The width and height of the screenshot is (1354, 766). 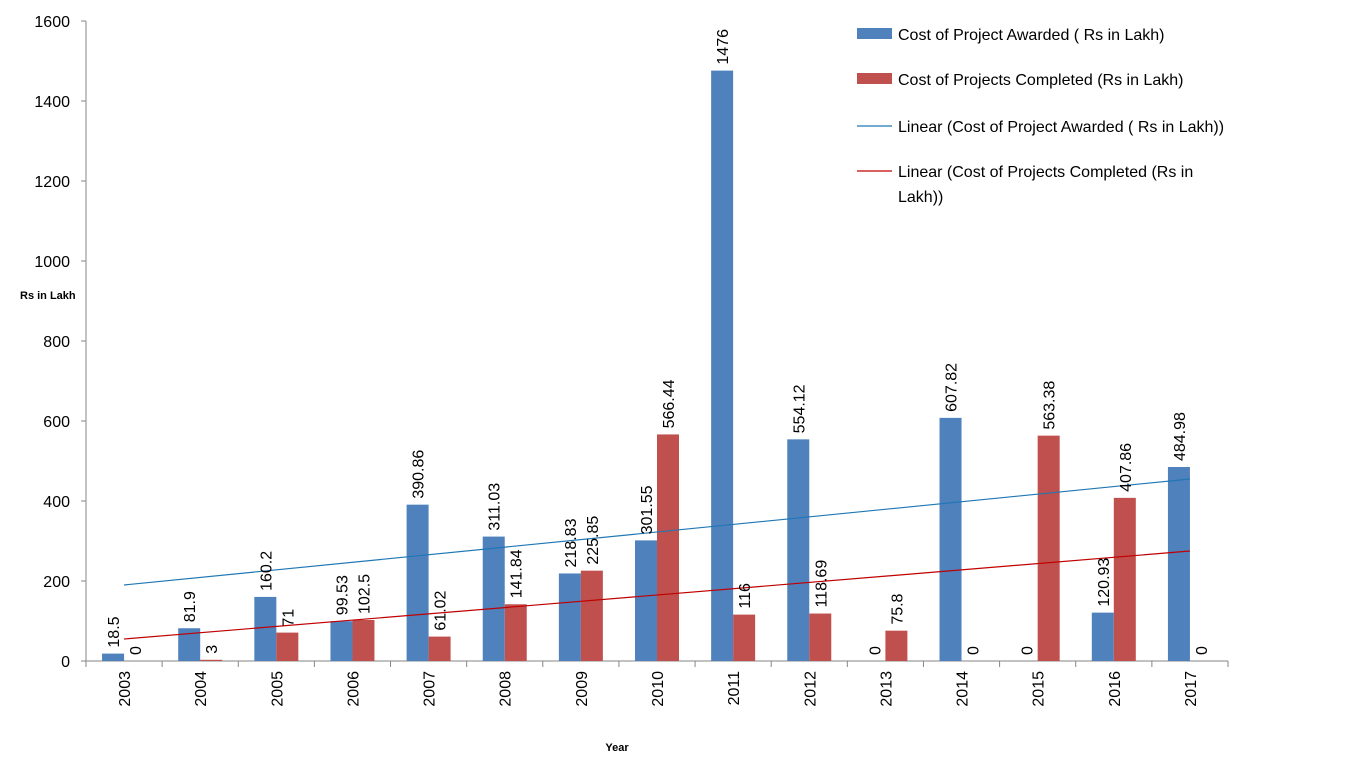 What do you see at coordinates (1115, 689) in the screenshot?
I see `x-tick-label: 2016` at bounding box center [1115, 689].